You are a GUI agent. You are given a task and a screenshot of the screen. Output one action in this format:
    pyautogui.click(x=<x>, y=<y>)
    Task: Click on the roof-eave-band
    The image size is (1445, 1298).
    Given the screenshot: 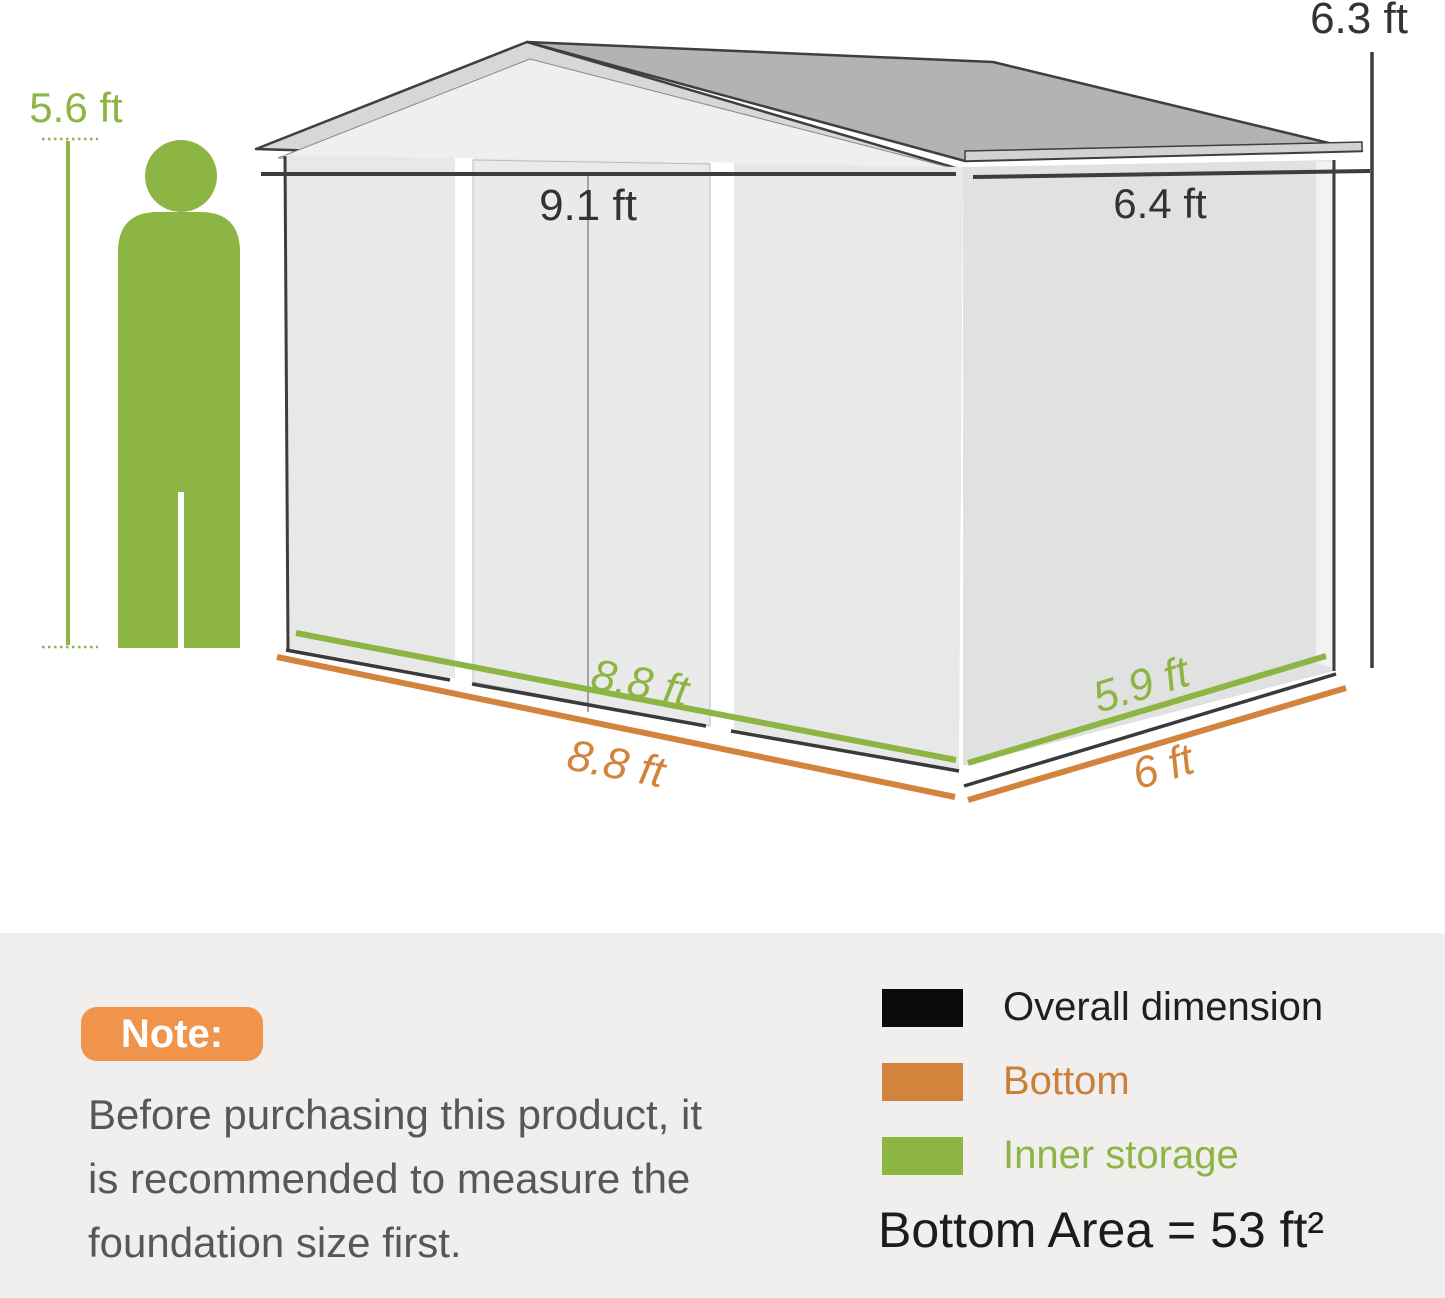 What is the action you would take?
    pyautogui.click(x=1163, y=151)
    